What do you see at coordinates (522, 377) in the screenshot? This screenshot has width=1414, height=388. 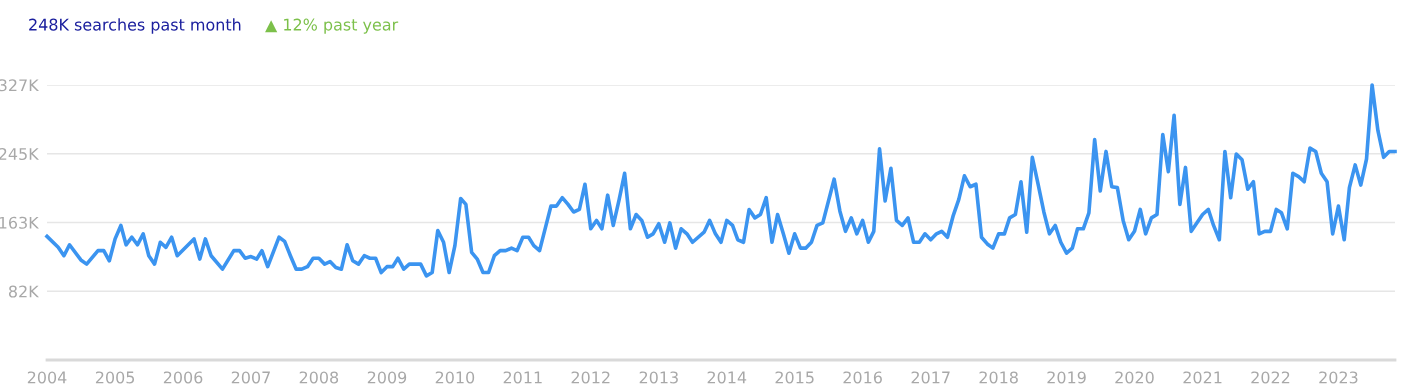 I see `x-tick-label: 2011` at bounding box center [522, 377].